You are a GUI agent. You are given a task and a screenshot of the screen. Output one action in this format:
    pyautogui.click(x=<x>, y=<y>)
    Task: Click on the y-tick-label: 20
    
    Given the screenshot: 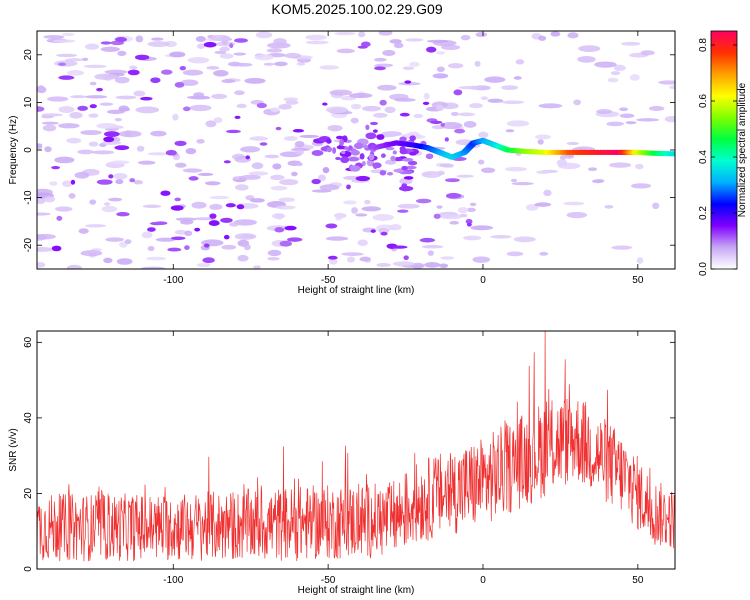 What is the action you would take?
    pyautogui.click(x=28, y=493)
    